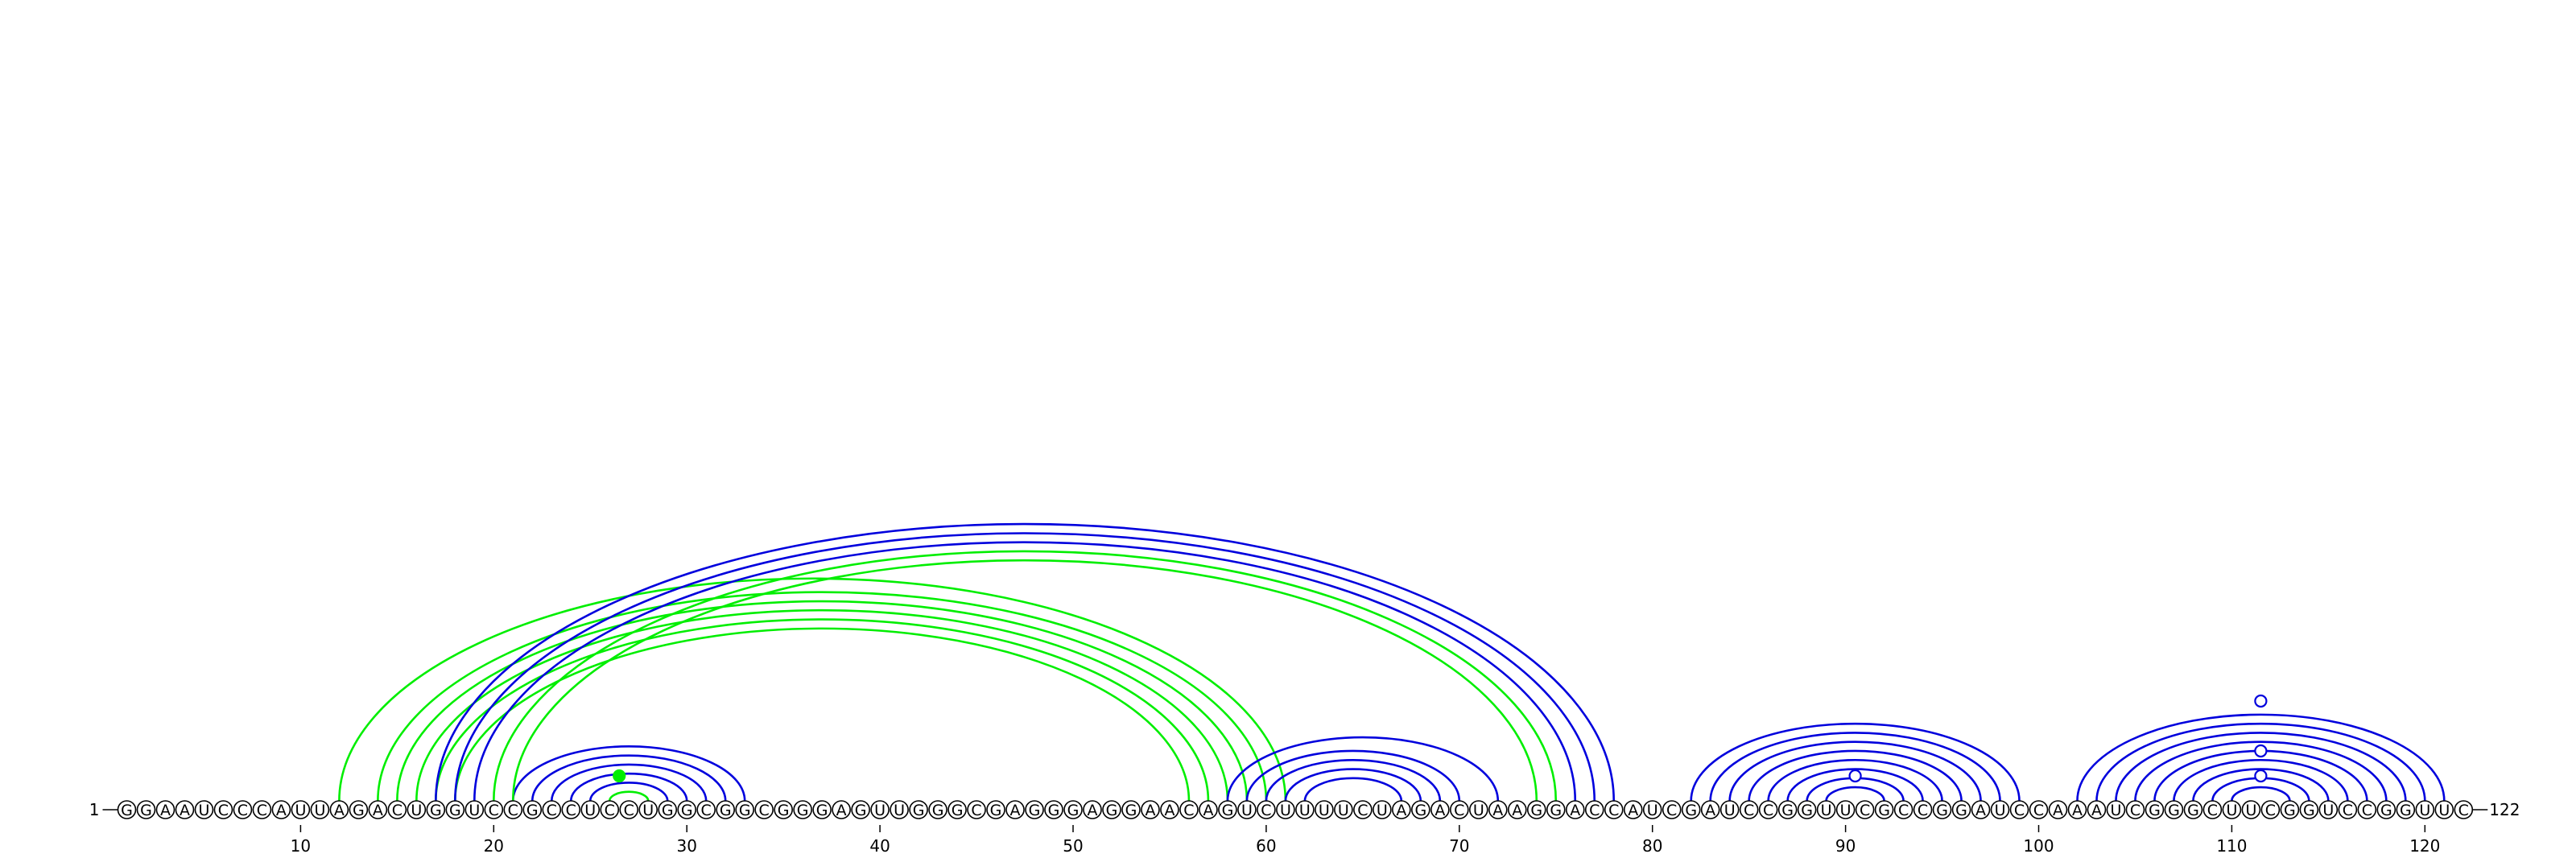 Image resolution: width=2576 pixels, height=858 pixels. What do you see at coordinates (686, 846) in the screenshot?
I see `tick-label: 30` at bounding box center [686, 846].